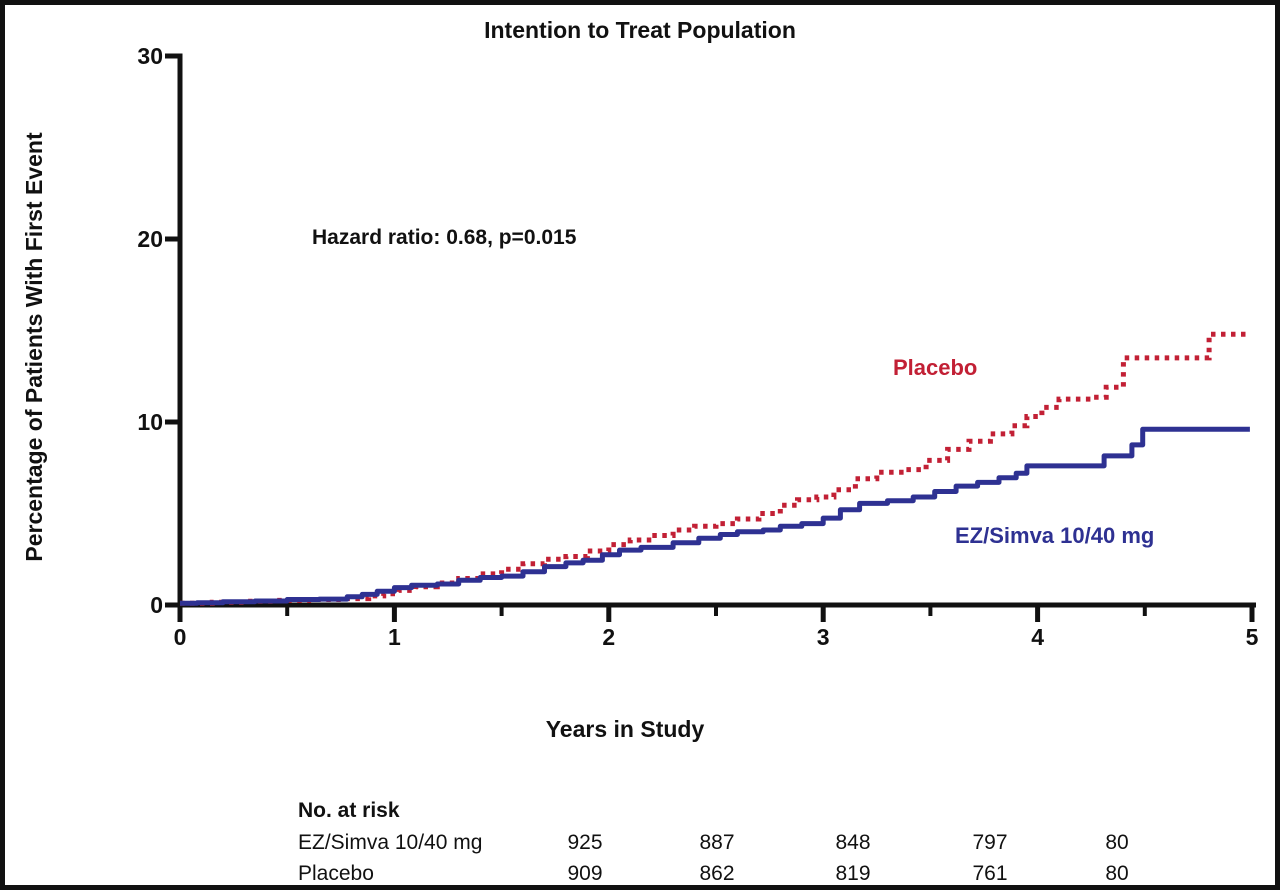  Describe the element at coordinates (1055, 535) in the screenshot. I see `ez-simva-curve-label: EZ/Simva 10/40 mg` at that location.